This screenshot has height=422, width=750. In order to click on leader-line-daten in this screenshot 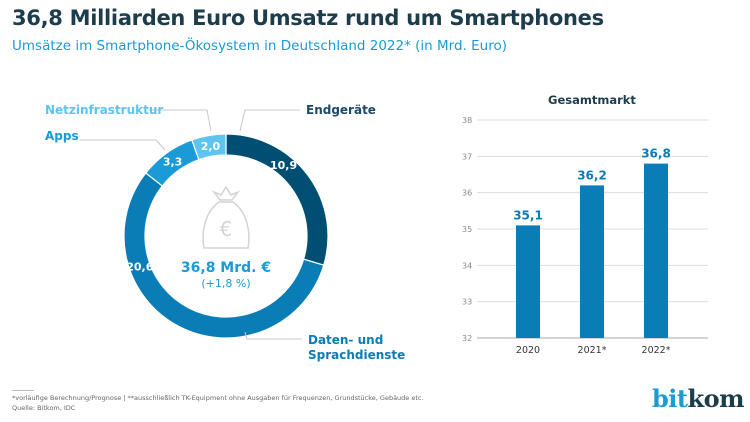, I will do `click(273, 335)`.